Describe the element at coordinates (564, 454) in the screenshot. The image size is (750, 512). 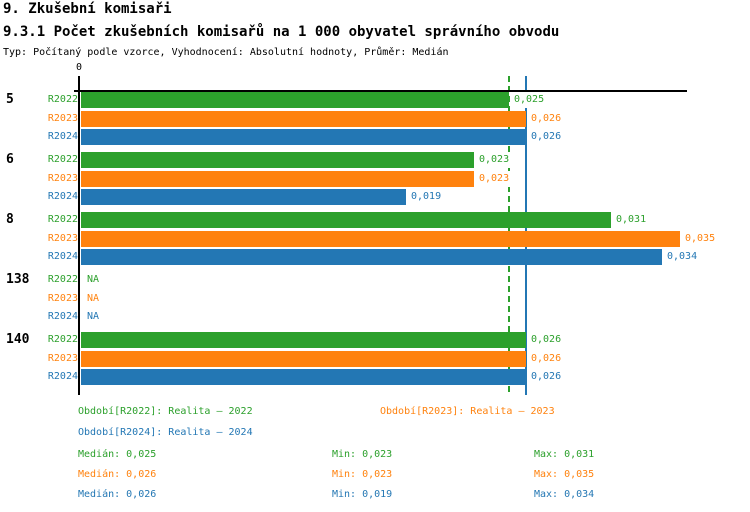
I see `stat-max: Max: 0,031` at that location.